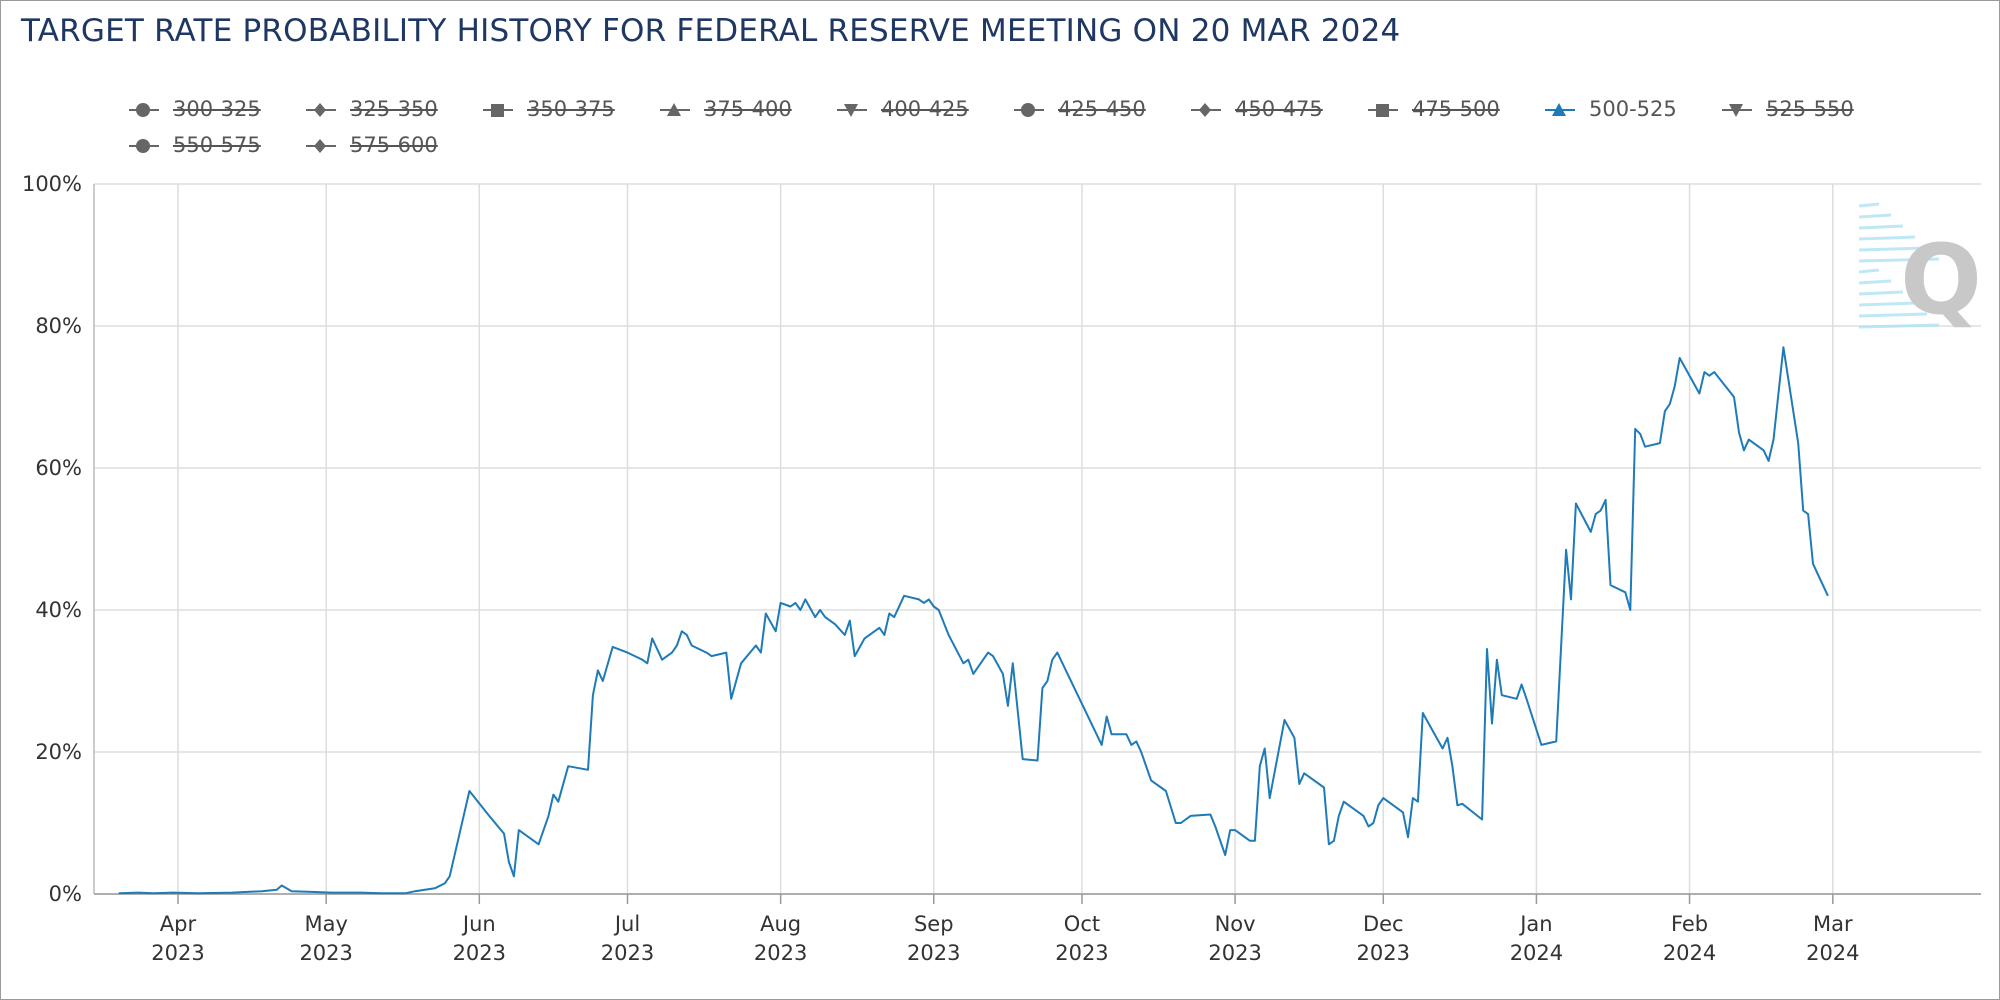 This screenshot has width=2000, height=1000. What do you see at coordinates (1689, 924) in the screenshot?
I see `x-tick-label-month: Feb` at bounding box center [1689, 924].